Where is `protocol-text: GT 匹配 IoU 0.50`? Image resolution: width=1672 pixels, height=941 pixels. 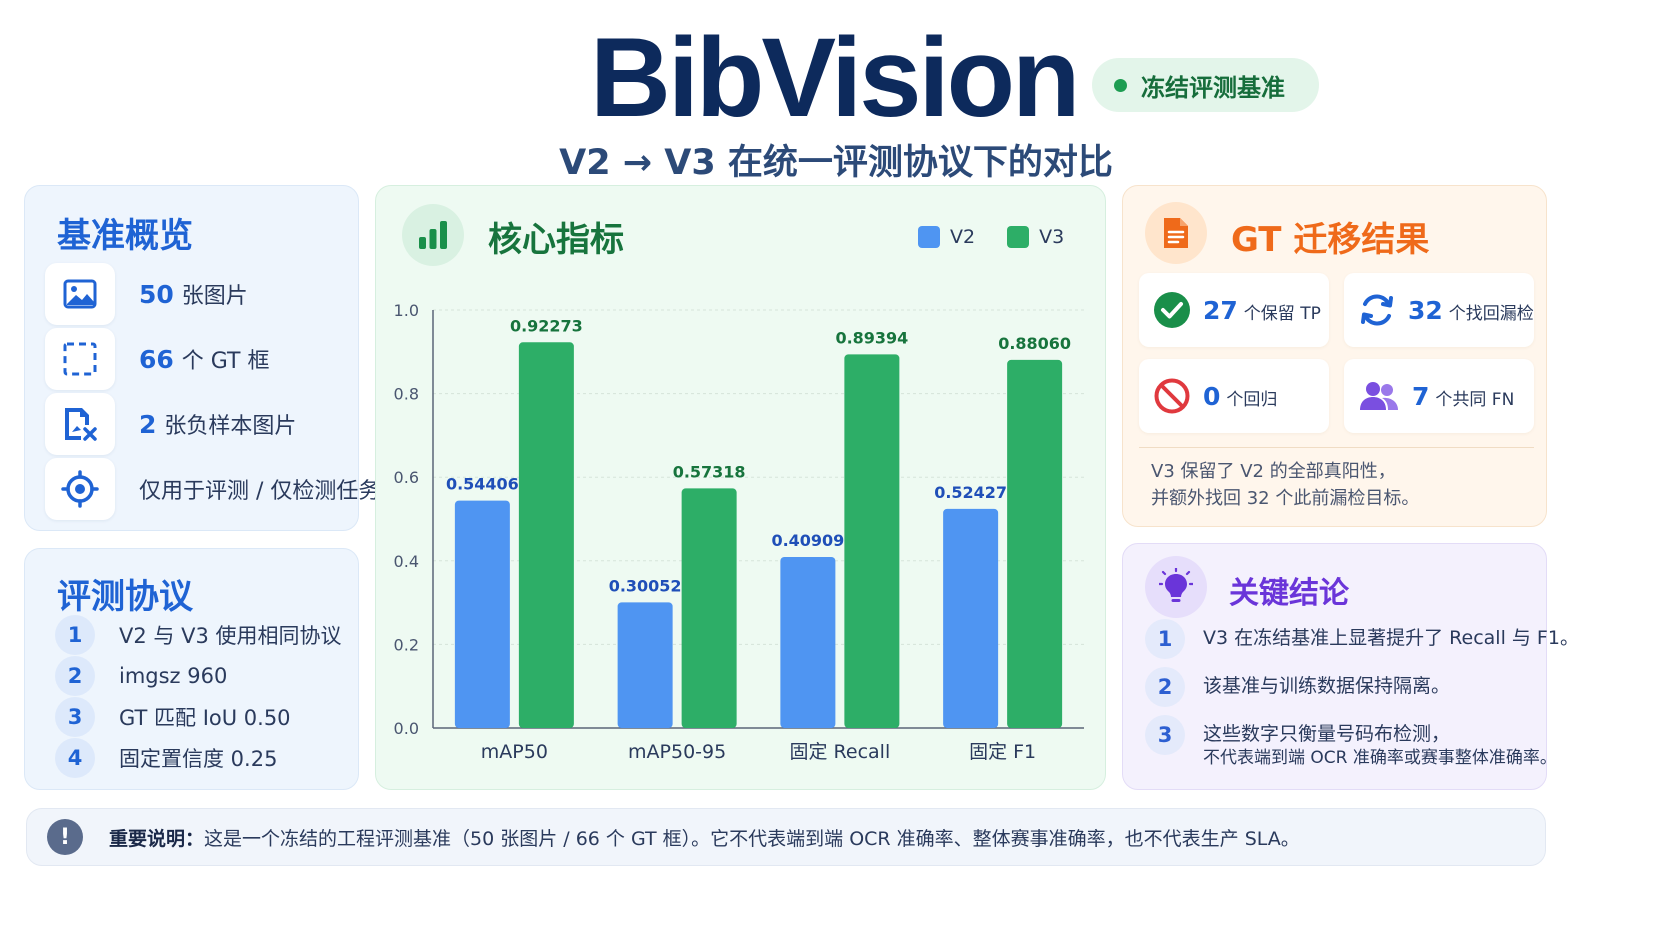 protocol-text: GT 匹配 IoU 0.50 is located at coordinates (205, 718).